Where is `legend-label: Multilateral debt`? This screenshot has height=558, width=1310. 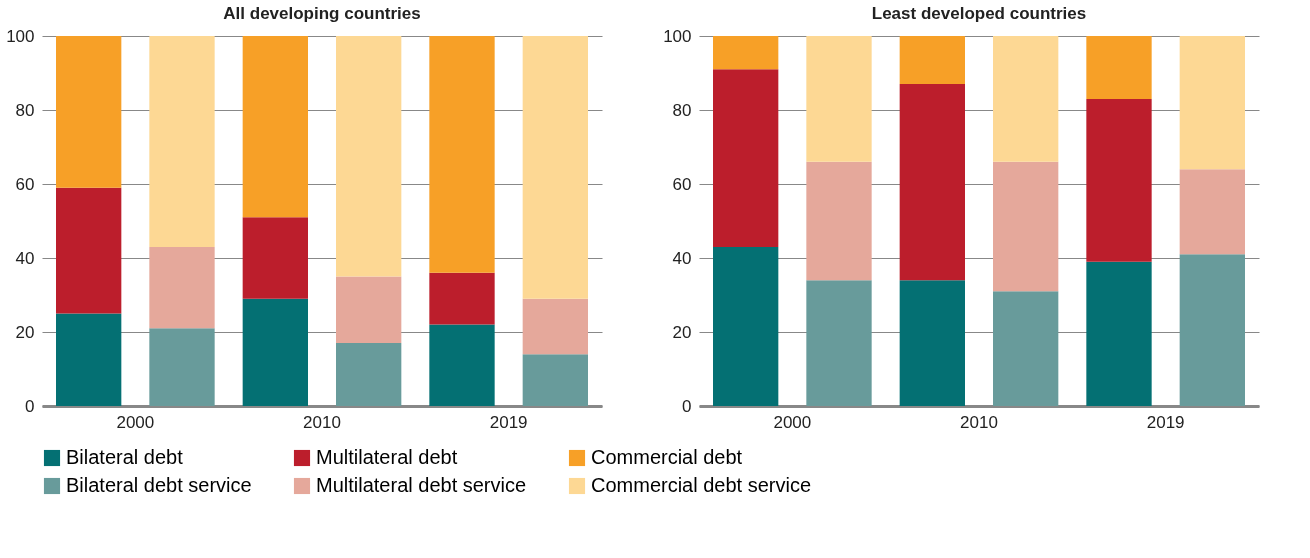
legend-label: Multilateral debt is located at coordinates (387, 457).